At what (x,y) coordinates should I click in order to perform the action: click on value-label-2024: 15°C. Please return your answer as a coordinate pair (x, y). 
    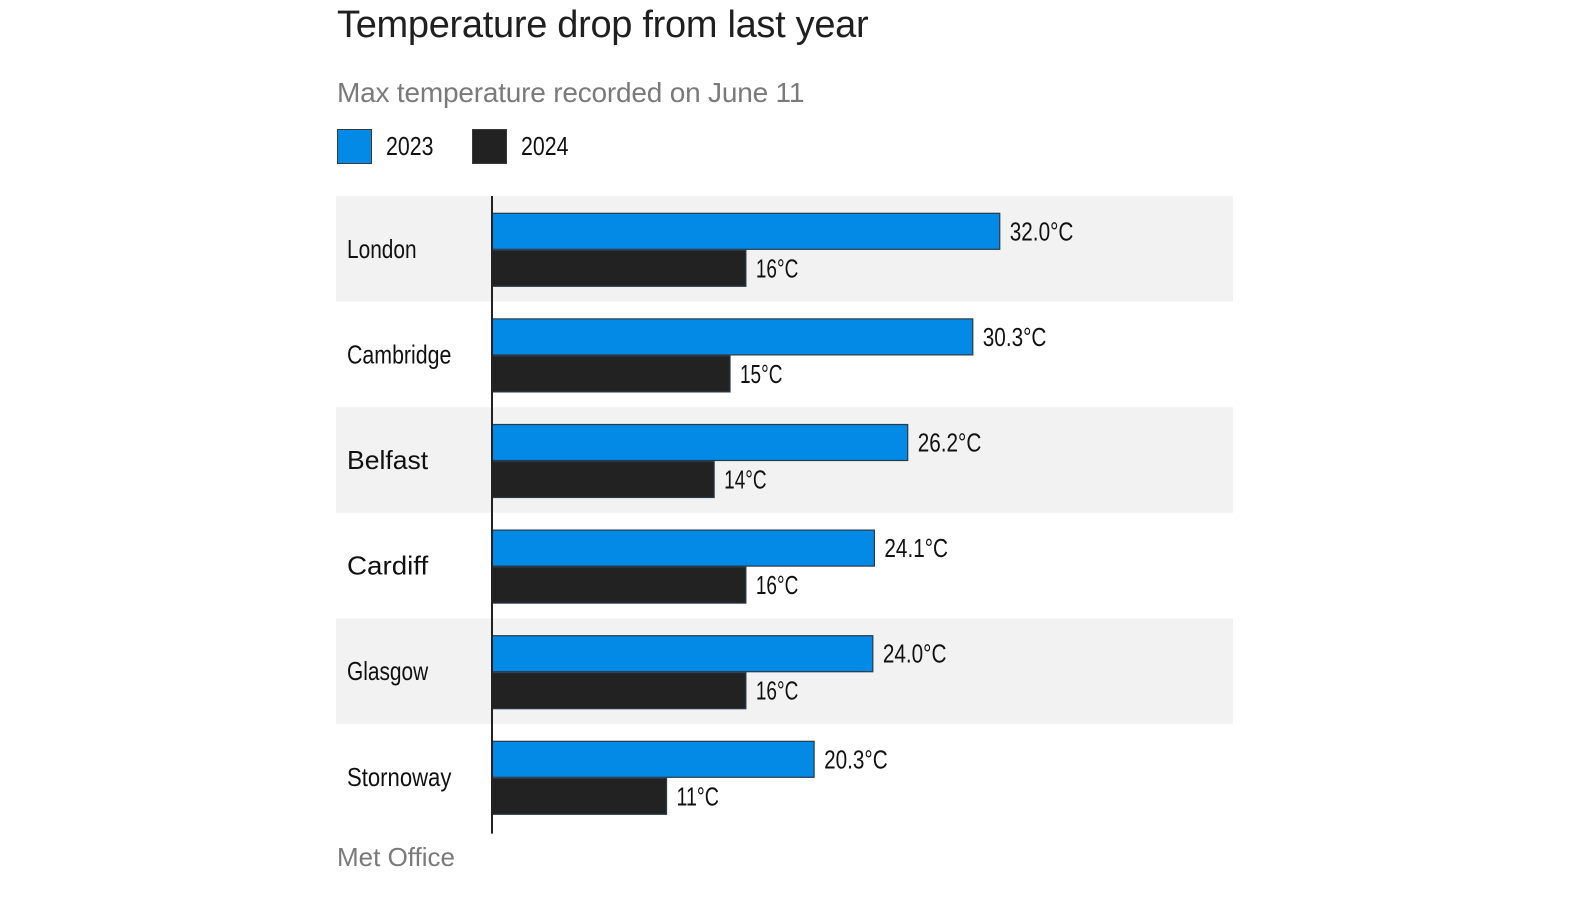
    Looking at the image, I should click on (761, 374).